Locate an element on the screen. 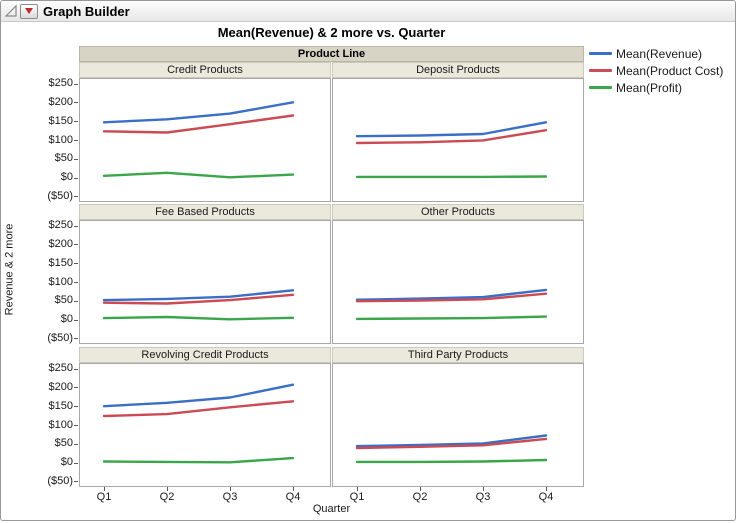 This screenshot has width=738, height=523. red-triangle-menu-button is located at coordinates (29, 11).